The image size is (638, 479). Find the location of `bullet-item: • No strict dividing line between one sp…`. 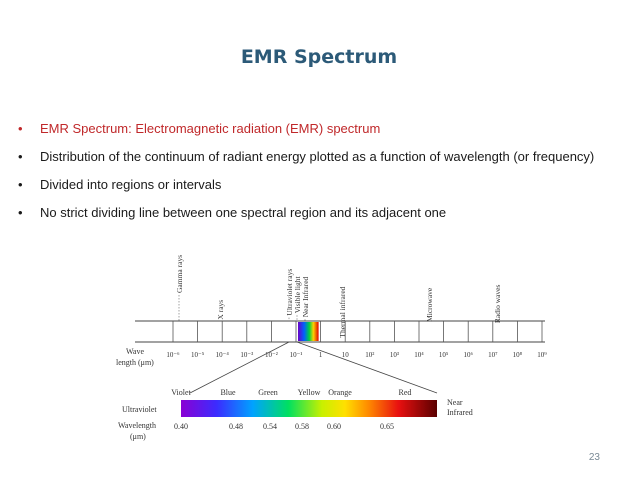

bullet-item: • No strict dividing line between one sp… is located at coordinates (318, 213).